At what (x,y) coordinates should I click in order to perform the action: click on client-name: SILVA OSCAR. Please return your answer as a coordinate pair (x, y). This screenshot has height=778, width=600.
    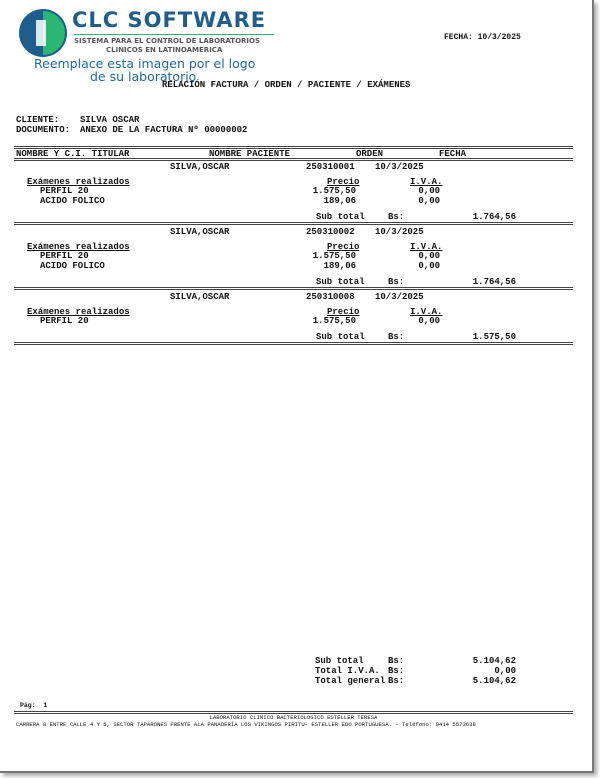
    Looking at the image, I should click on (110, 120).